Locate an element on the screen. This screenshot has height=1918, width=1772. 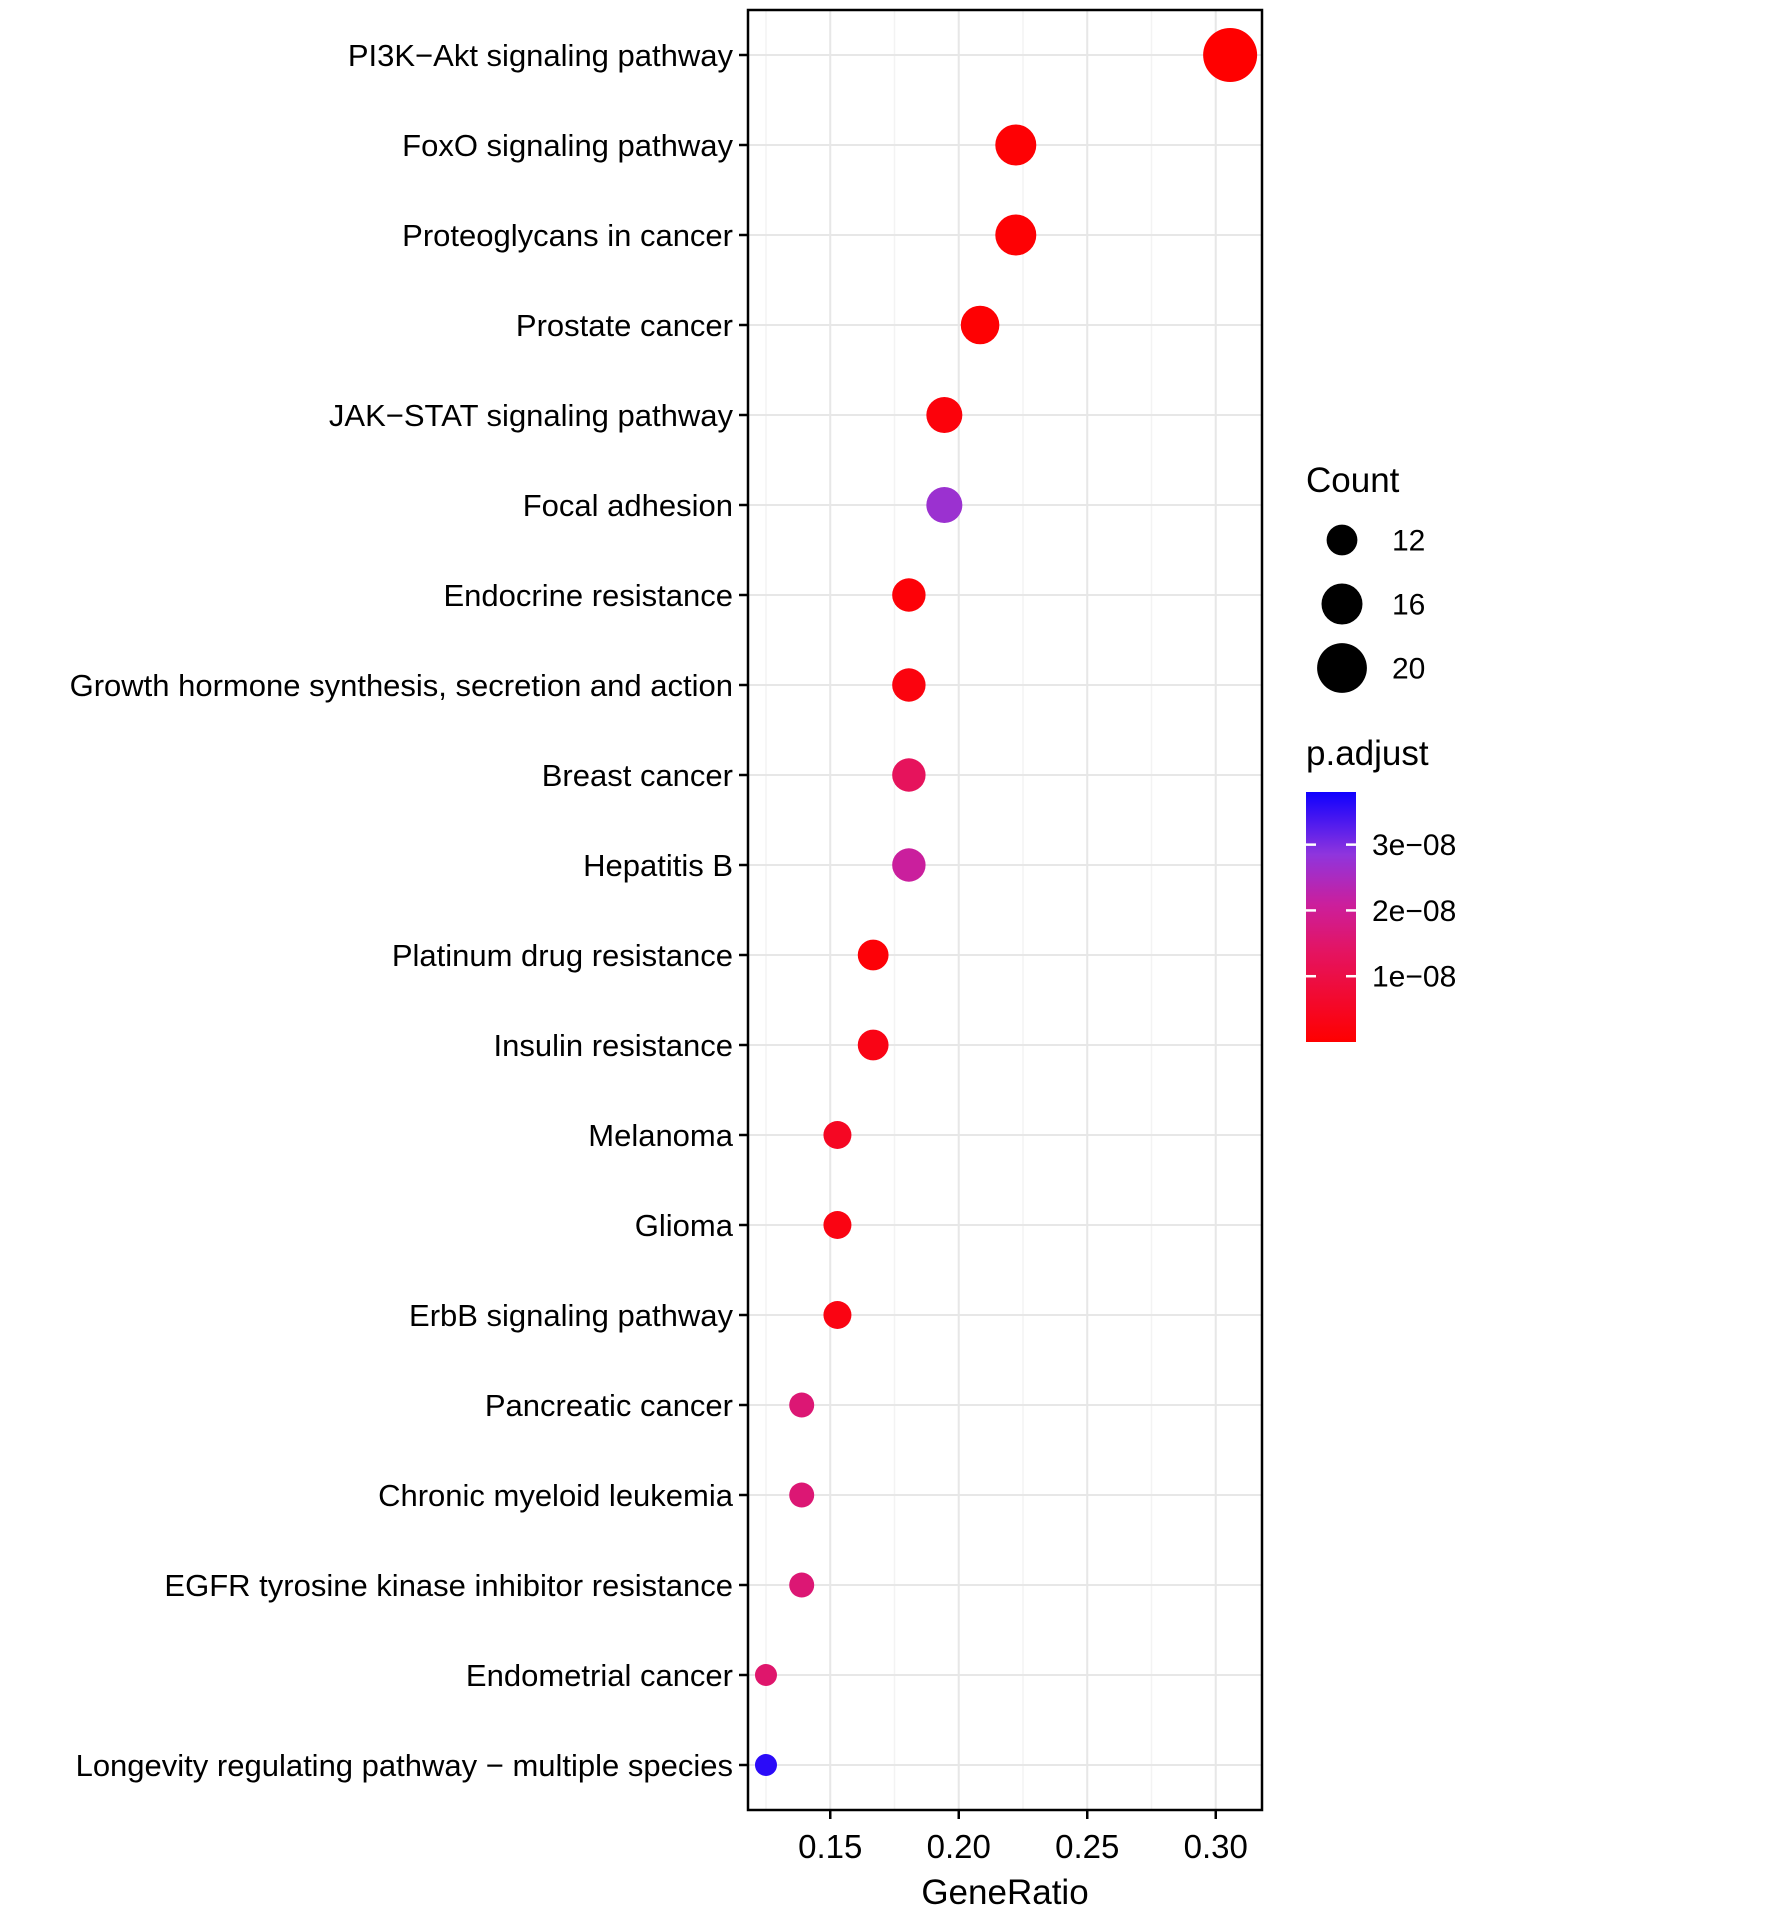
colorbar is located at coordinates (1331, 917).